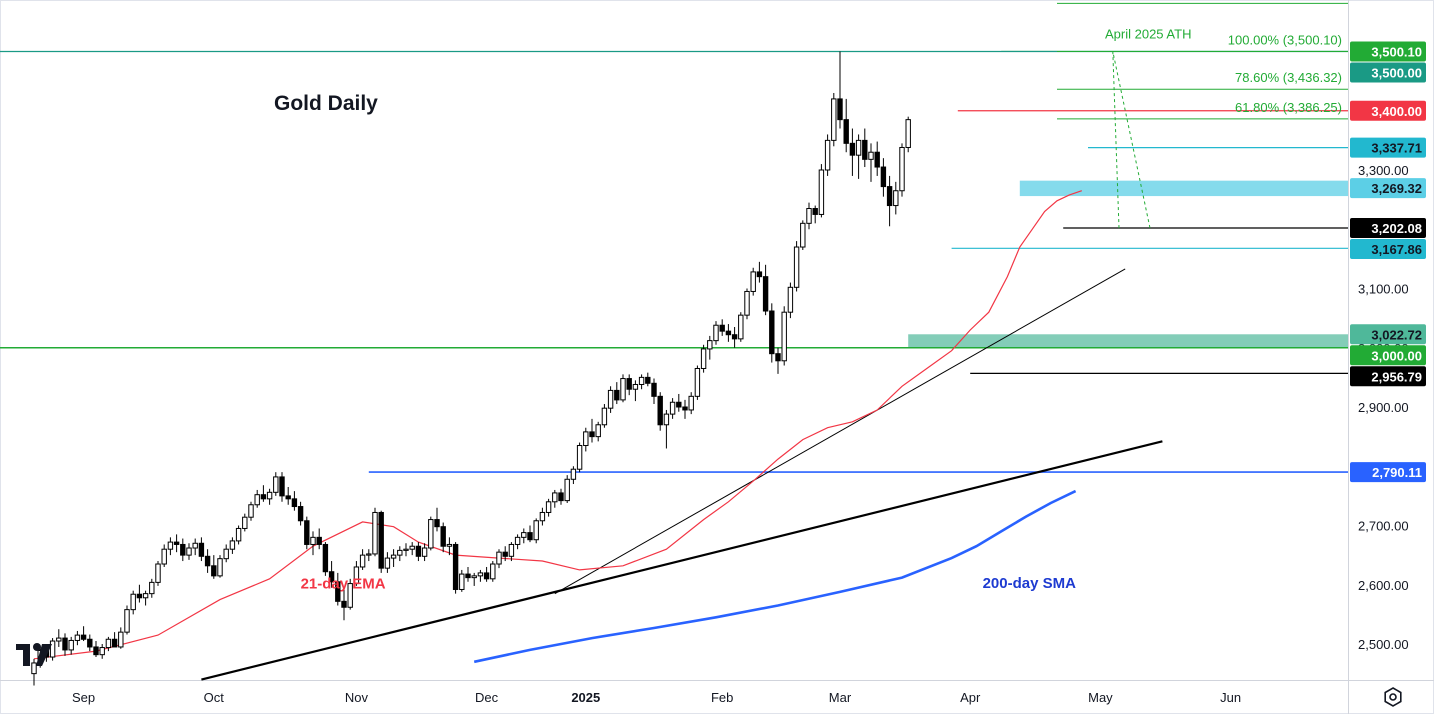 This screenshot has height=714, width=1434. I want to click on price-badge: 3,400.00, so click(1388, 110).